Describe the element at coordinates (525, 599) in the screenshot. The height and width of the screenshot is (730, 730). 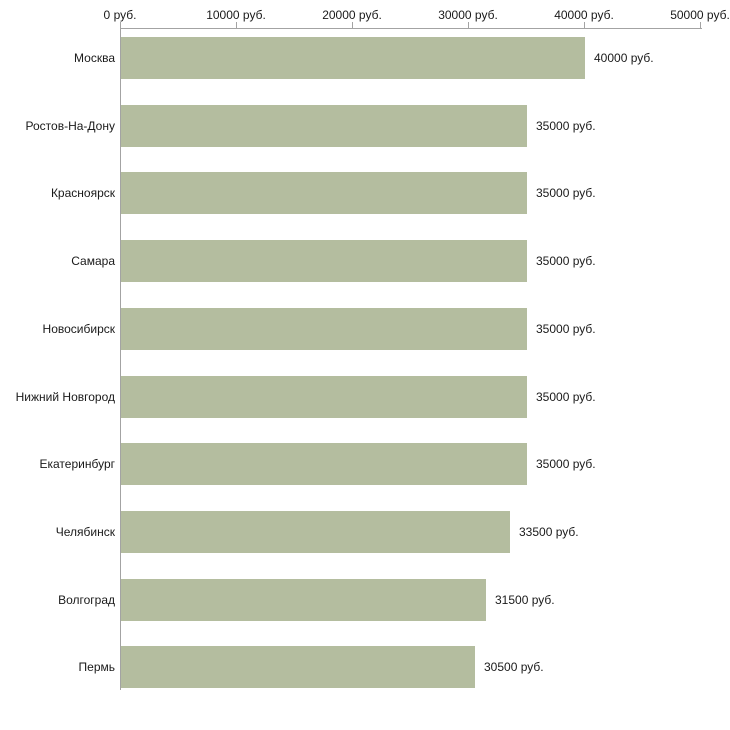
I see `value-label: 31500 руб.` at that location.